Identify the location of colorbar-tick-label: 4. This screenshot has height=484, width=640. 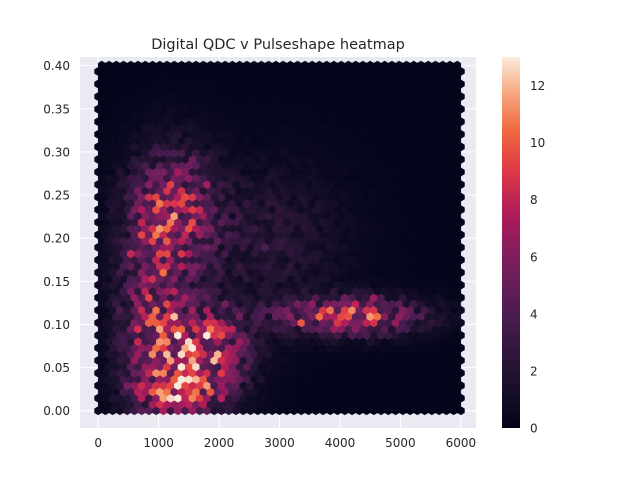
(534, 314).